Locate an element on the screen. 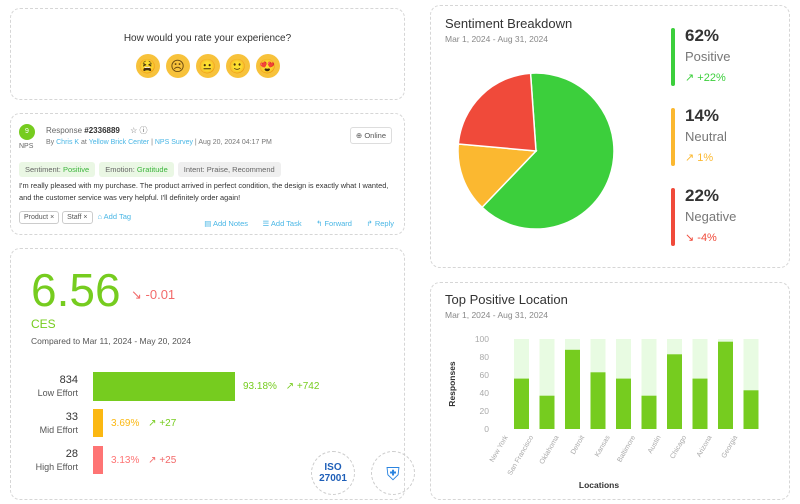  y-tick-label: 0 is located at coordinates (486, 429).